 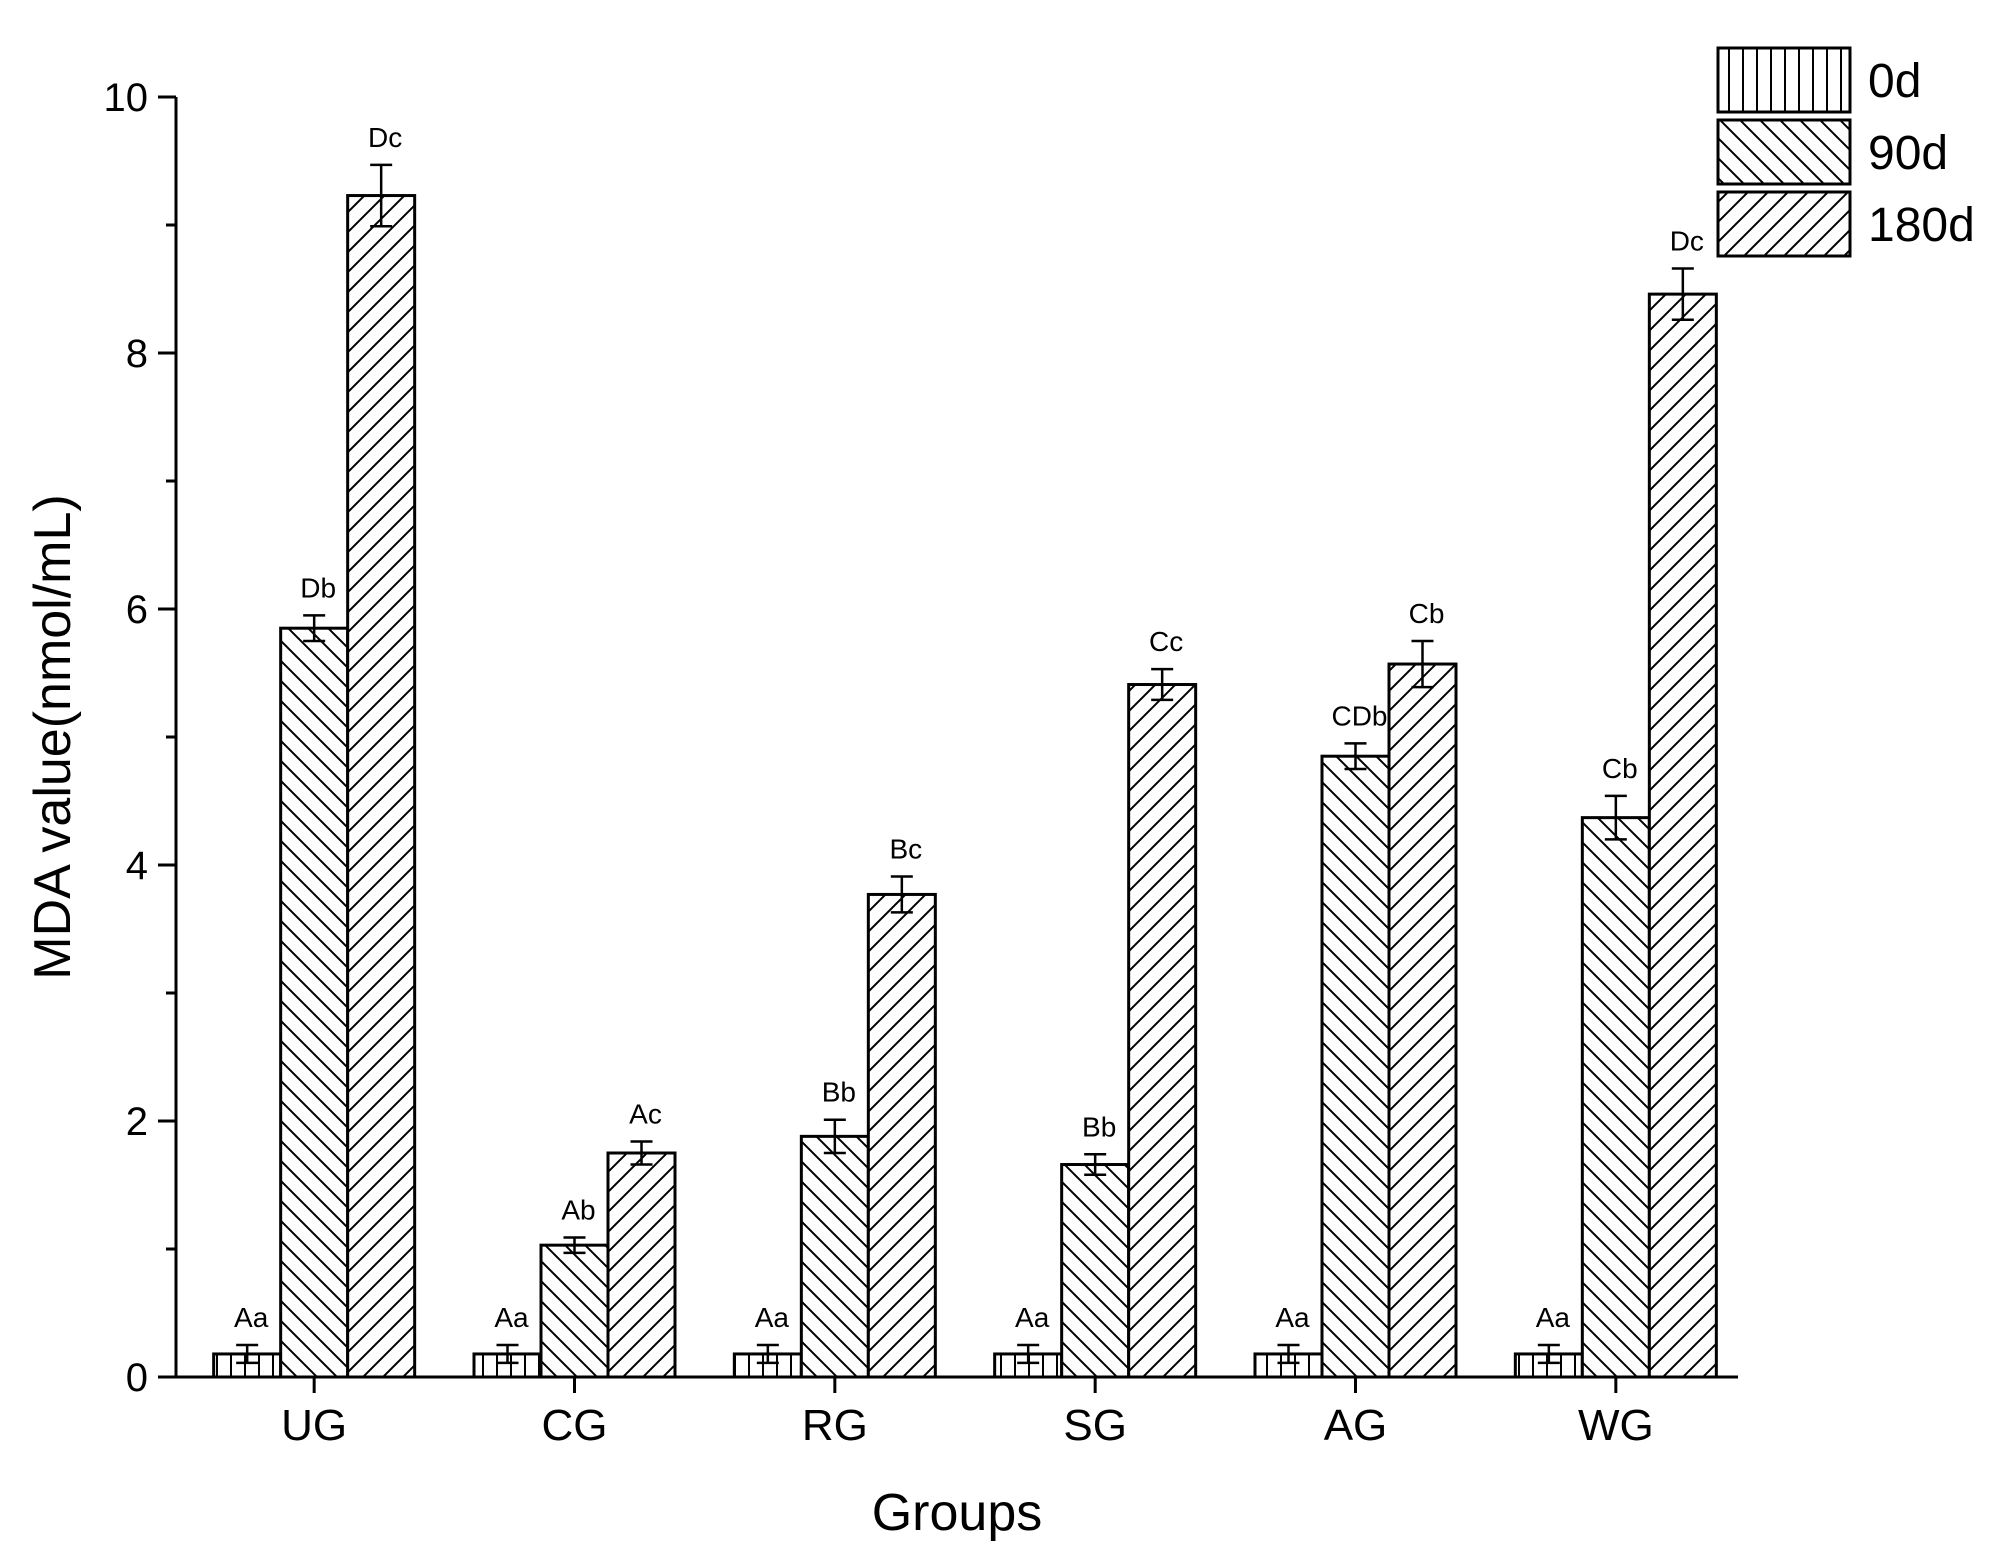 I want to click on y-tick-label: 8, so click(x=137, y=354).